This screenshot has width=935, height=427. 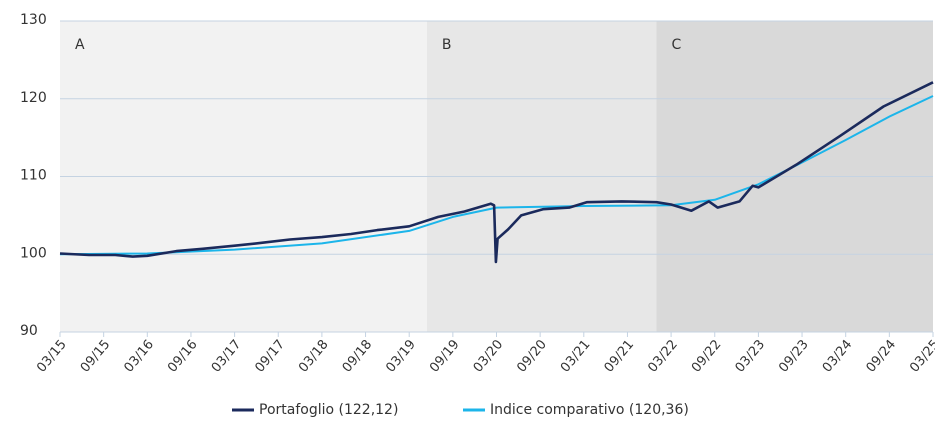 I want to click on x-tick-label: 09/16, so click(x=183, y=356).